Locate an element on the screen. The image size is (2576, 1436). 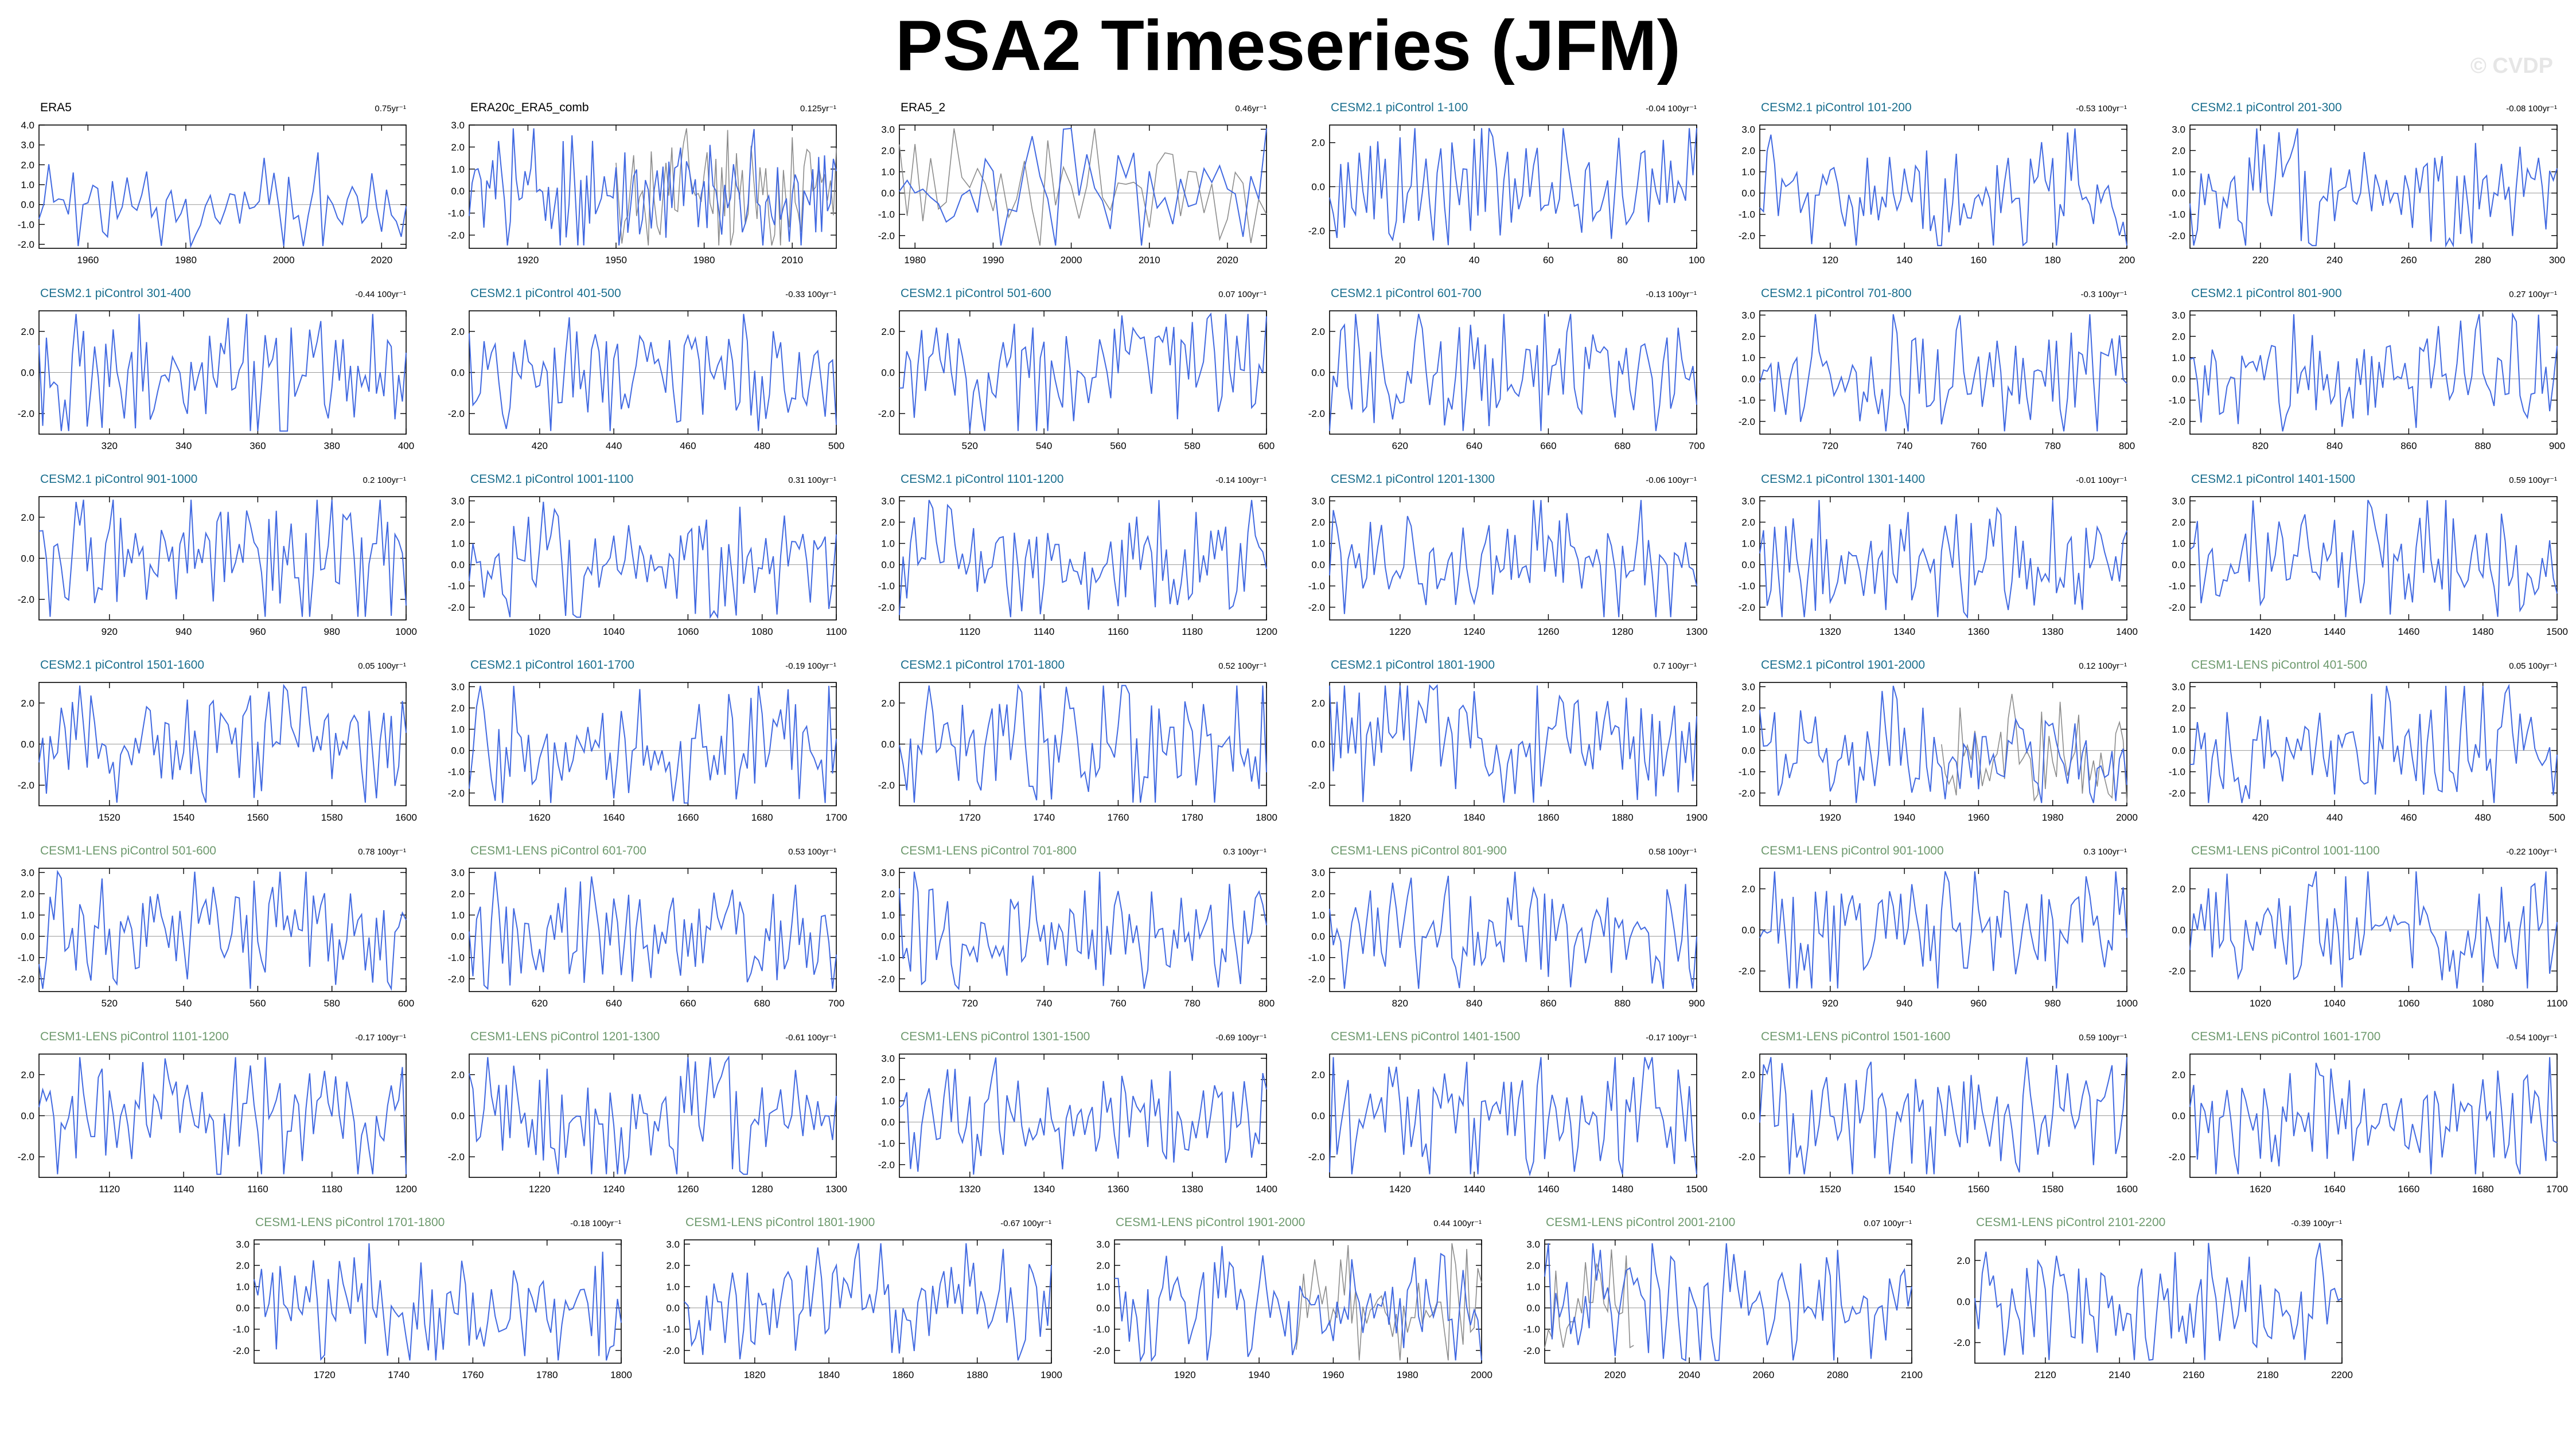
chart-title: CESM2.1 piControl 201-300 is located at coordinates (2266, 107).